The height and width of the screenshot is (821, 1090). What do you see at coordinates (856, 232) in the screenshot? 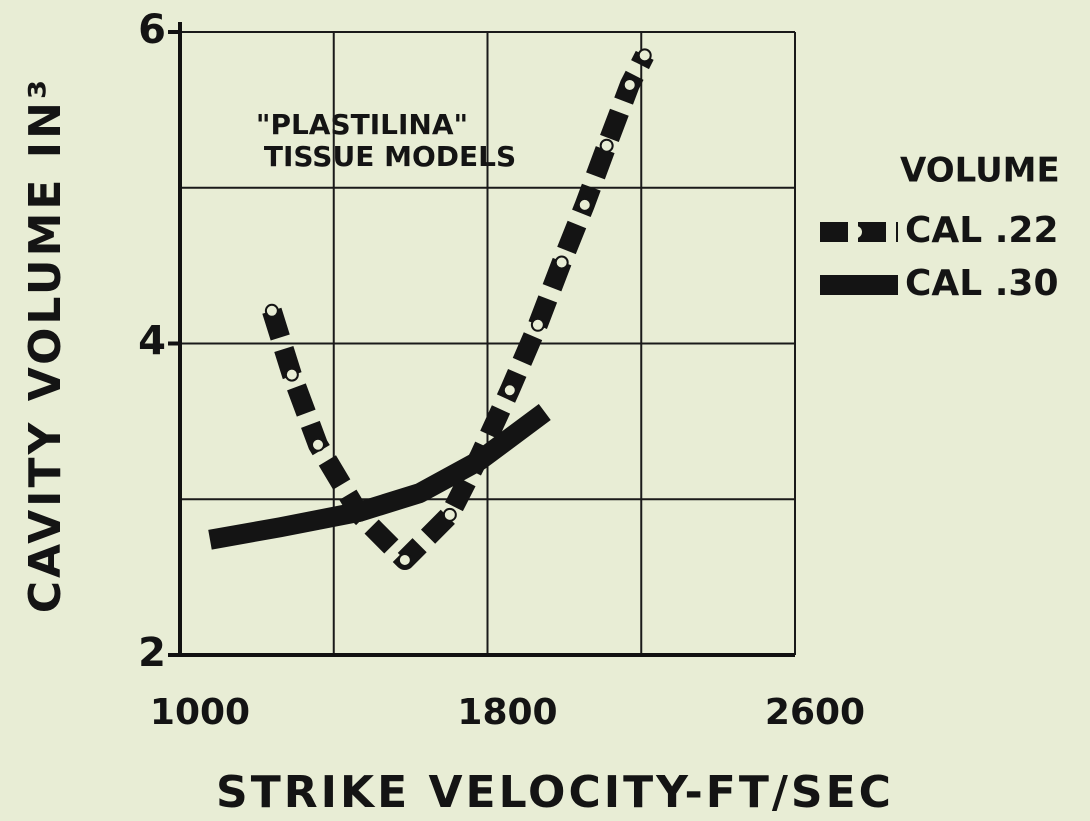
I see `legend-dot` at bounding box center [856, 232].